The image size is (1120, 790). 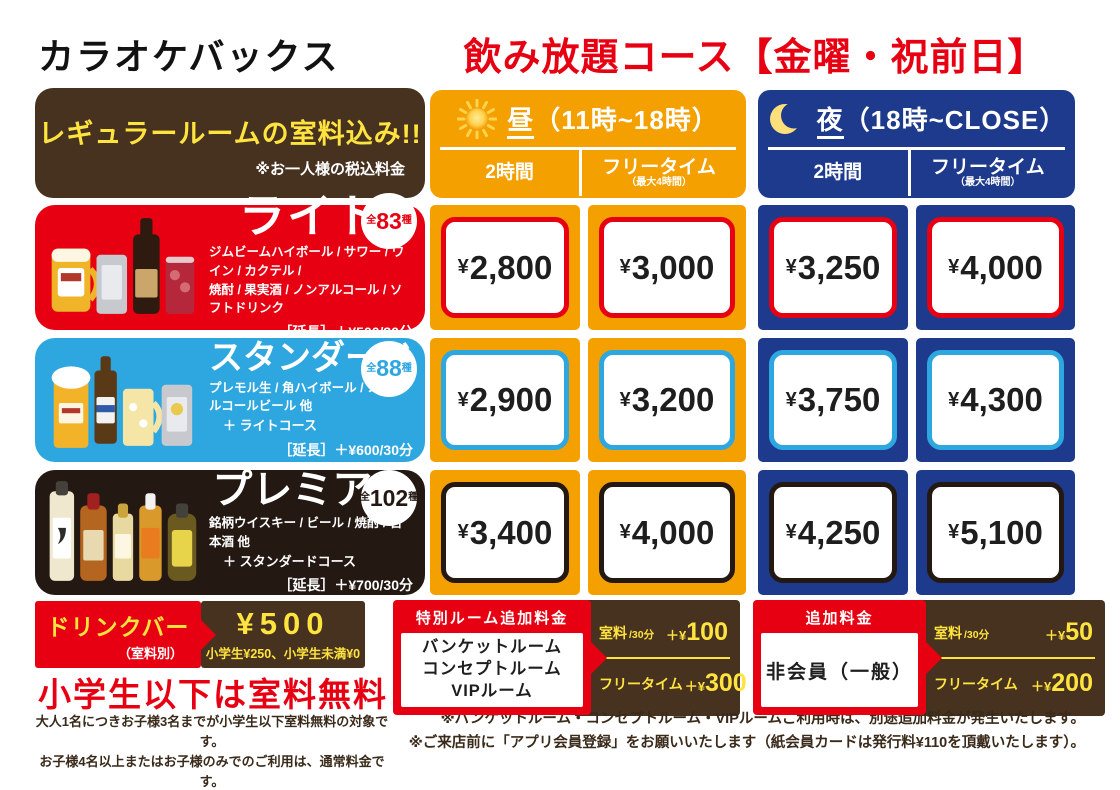 What do you see at coordinates (934, 657) in the screenshot?
I see `surcharge-arrow` at bounding box center [934, 657].